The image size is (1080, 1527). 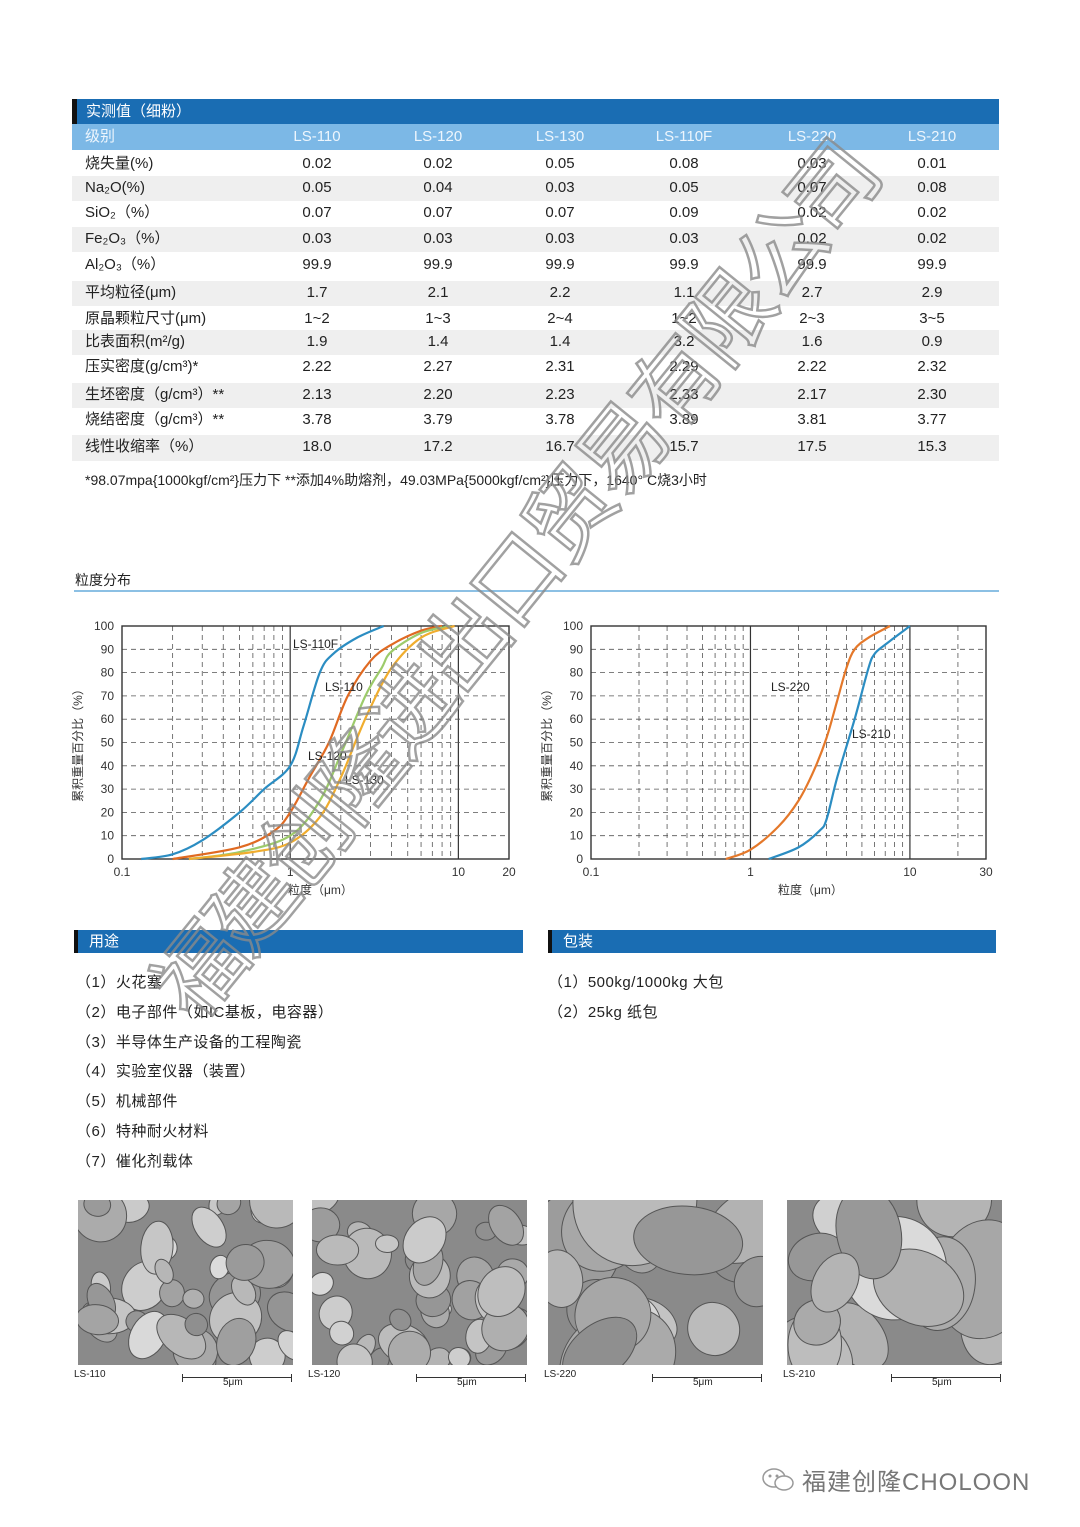 What do you see at coordinates (438, 318) in the screenshot?
I see `table-cell: 1~3` at bounding box center [438, 318].